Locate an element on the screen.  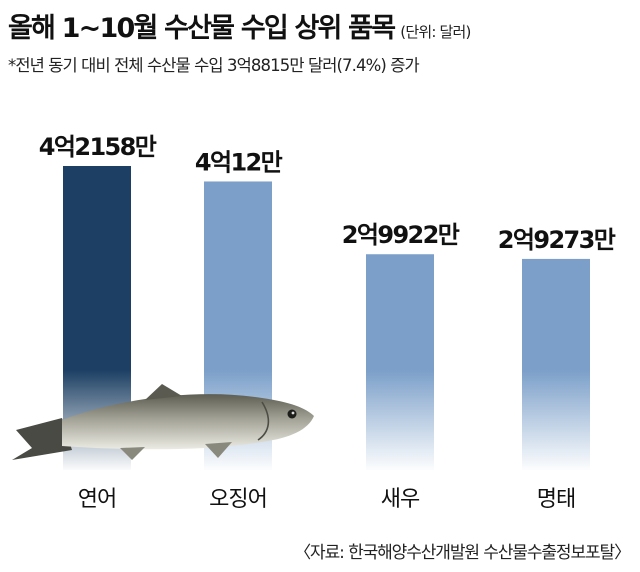
category-label-1: 연어 is located at coordinates (97, 499).